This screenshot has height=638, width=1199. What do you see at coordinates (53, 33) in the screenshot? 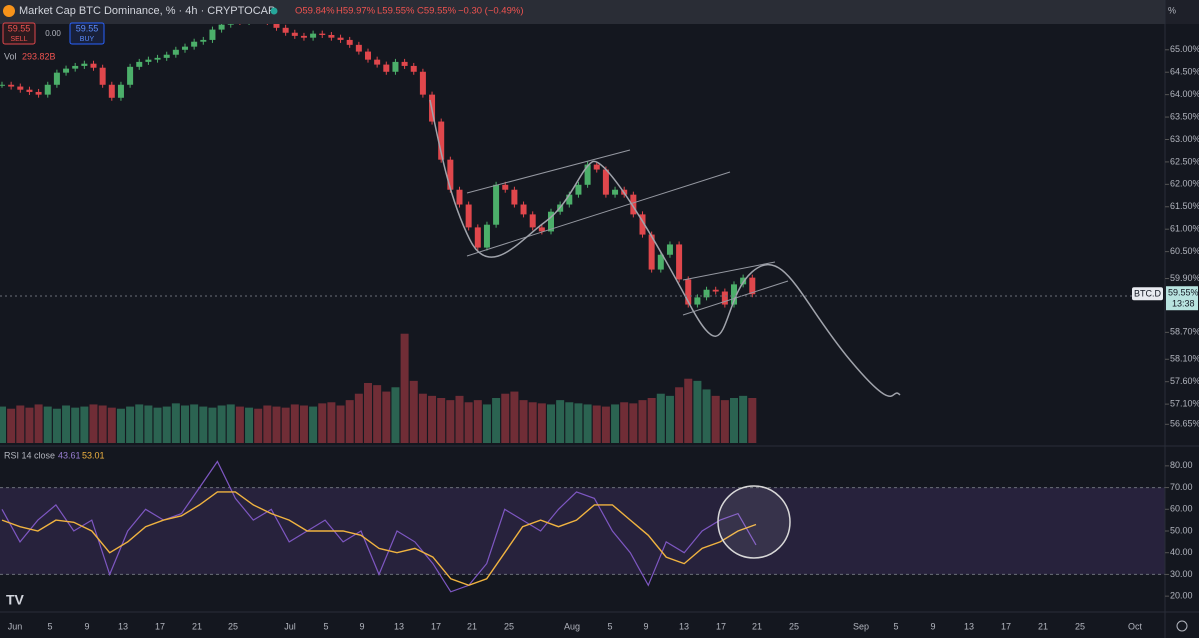
I see `spread: 0.00` at bounding box center [53, 33].